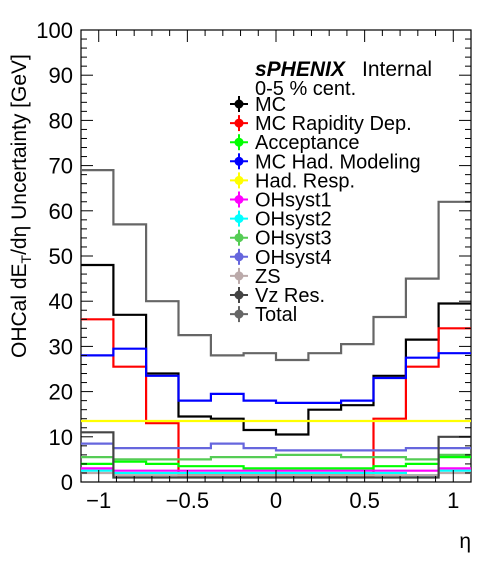 The width and height of the screenshot is (496, 572). Describe the element at coordinates (293, 201) in the screenshot. I see `legend-label: OHsyst1` at that location.